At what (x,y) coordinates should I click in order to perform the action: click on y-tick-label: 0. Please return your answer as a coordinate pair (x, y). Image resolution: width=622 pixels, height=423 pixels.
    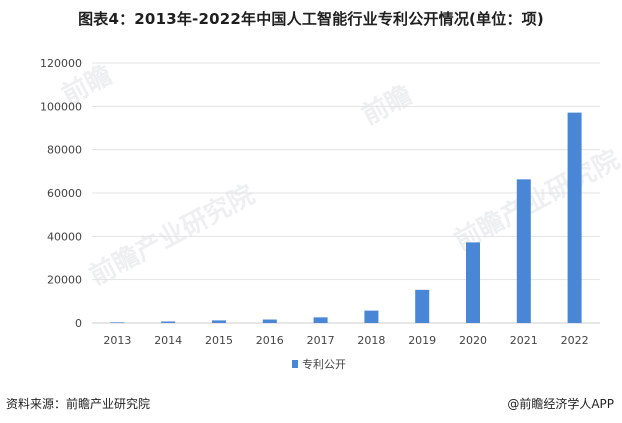
    Looking at the image, I should click on (78, 323).